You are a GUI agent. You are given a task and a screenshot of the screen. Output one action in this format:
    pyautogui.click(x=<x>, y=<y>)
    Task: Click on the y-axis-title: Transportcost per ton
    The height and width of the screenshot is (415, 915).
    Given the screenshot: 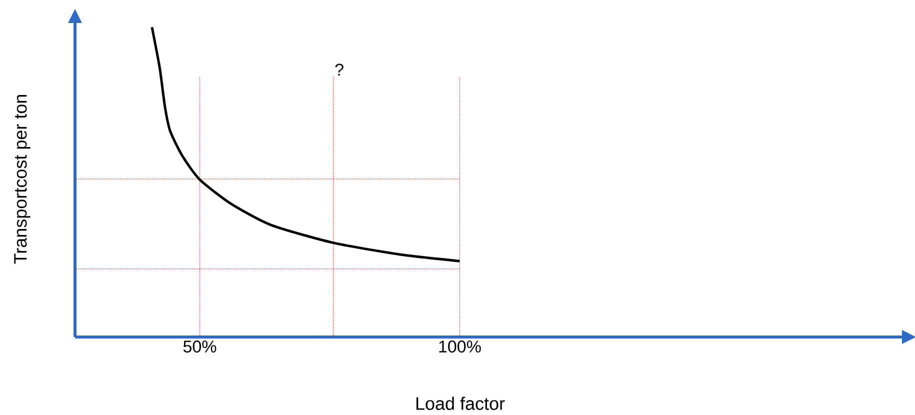 What is the action you would take?
    pyautogui.click(x=22, y=179)
    